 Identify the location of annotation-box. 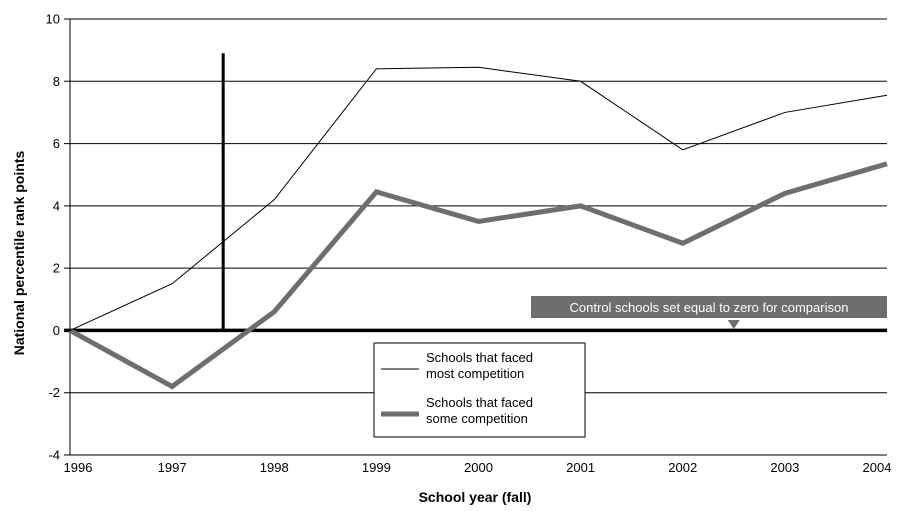
(709, 307).